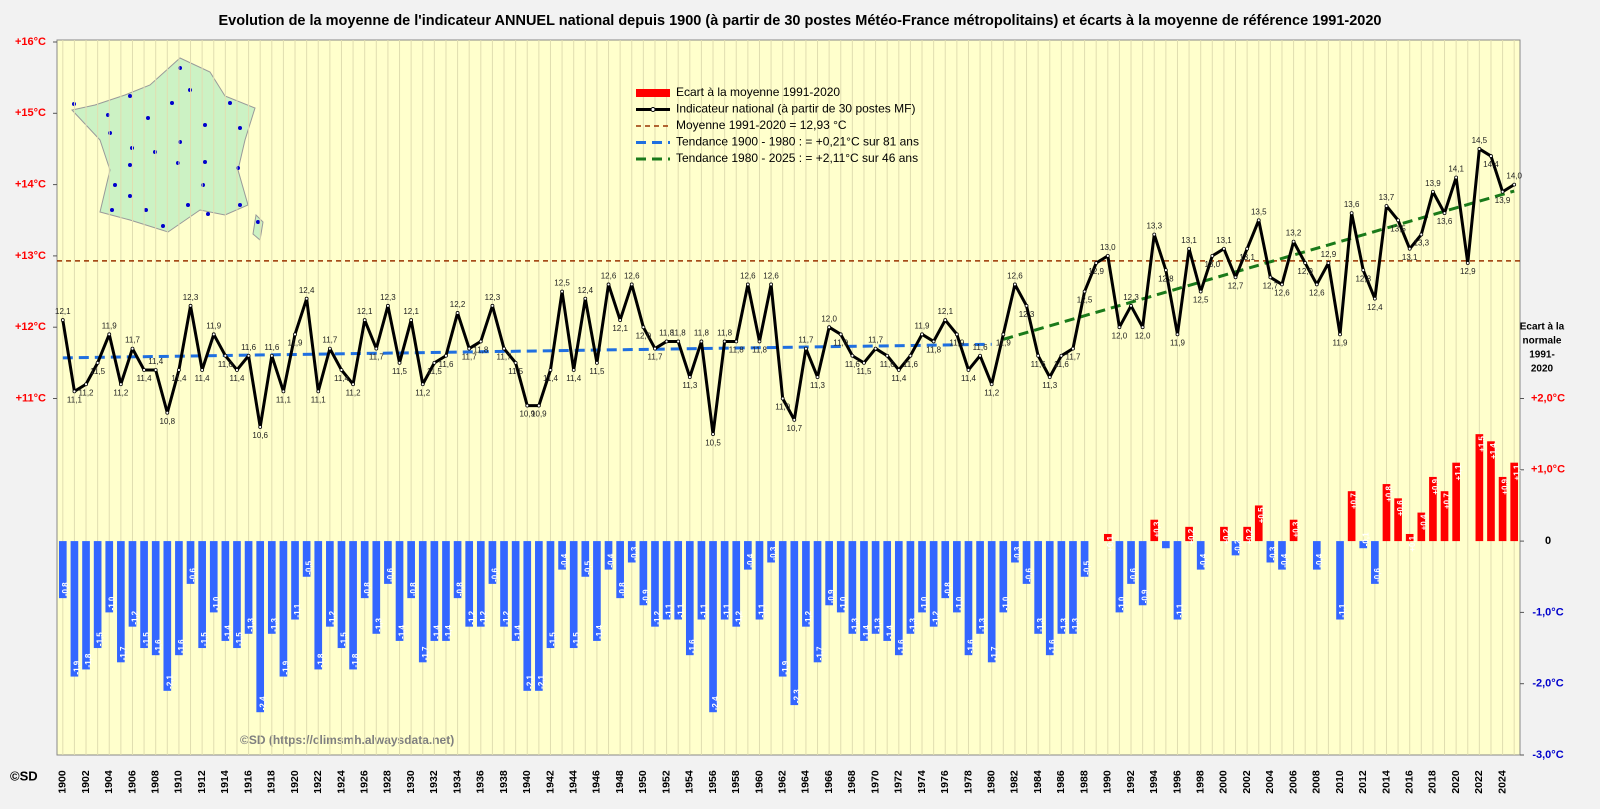 The height and width of the screenshot is (809, 1600). What do you see at coordinates (225, 782) in the screenshot?
I see `x-tick-label: 1914` at bounding box center [225, 782].